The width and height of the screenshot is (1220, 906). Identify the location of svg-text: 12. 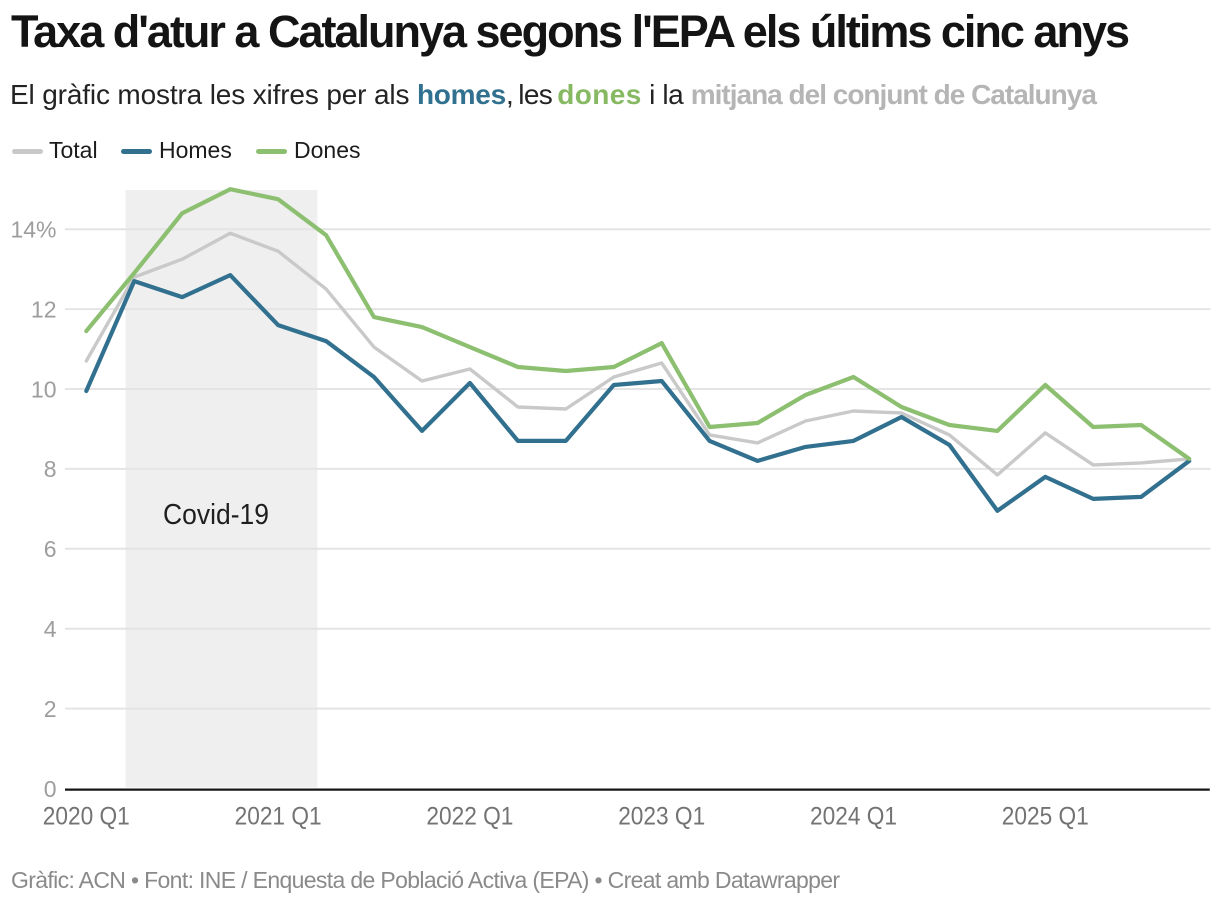
(44, 309).